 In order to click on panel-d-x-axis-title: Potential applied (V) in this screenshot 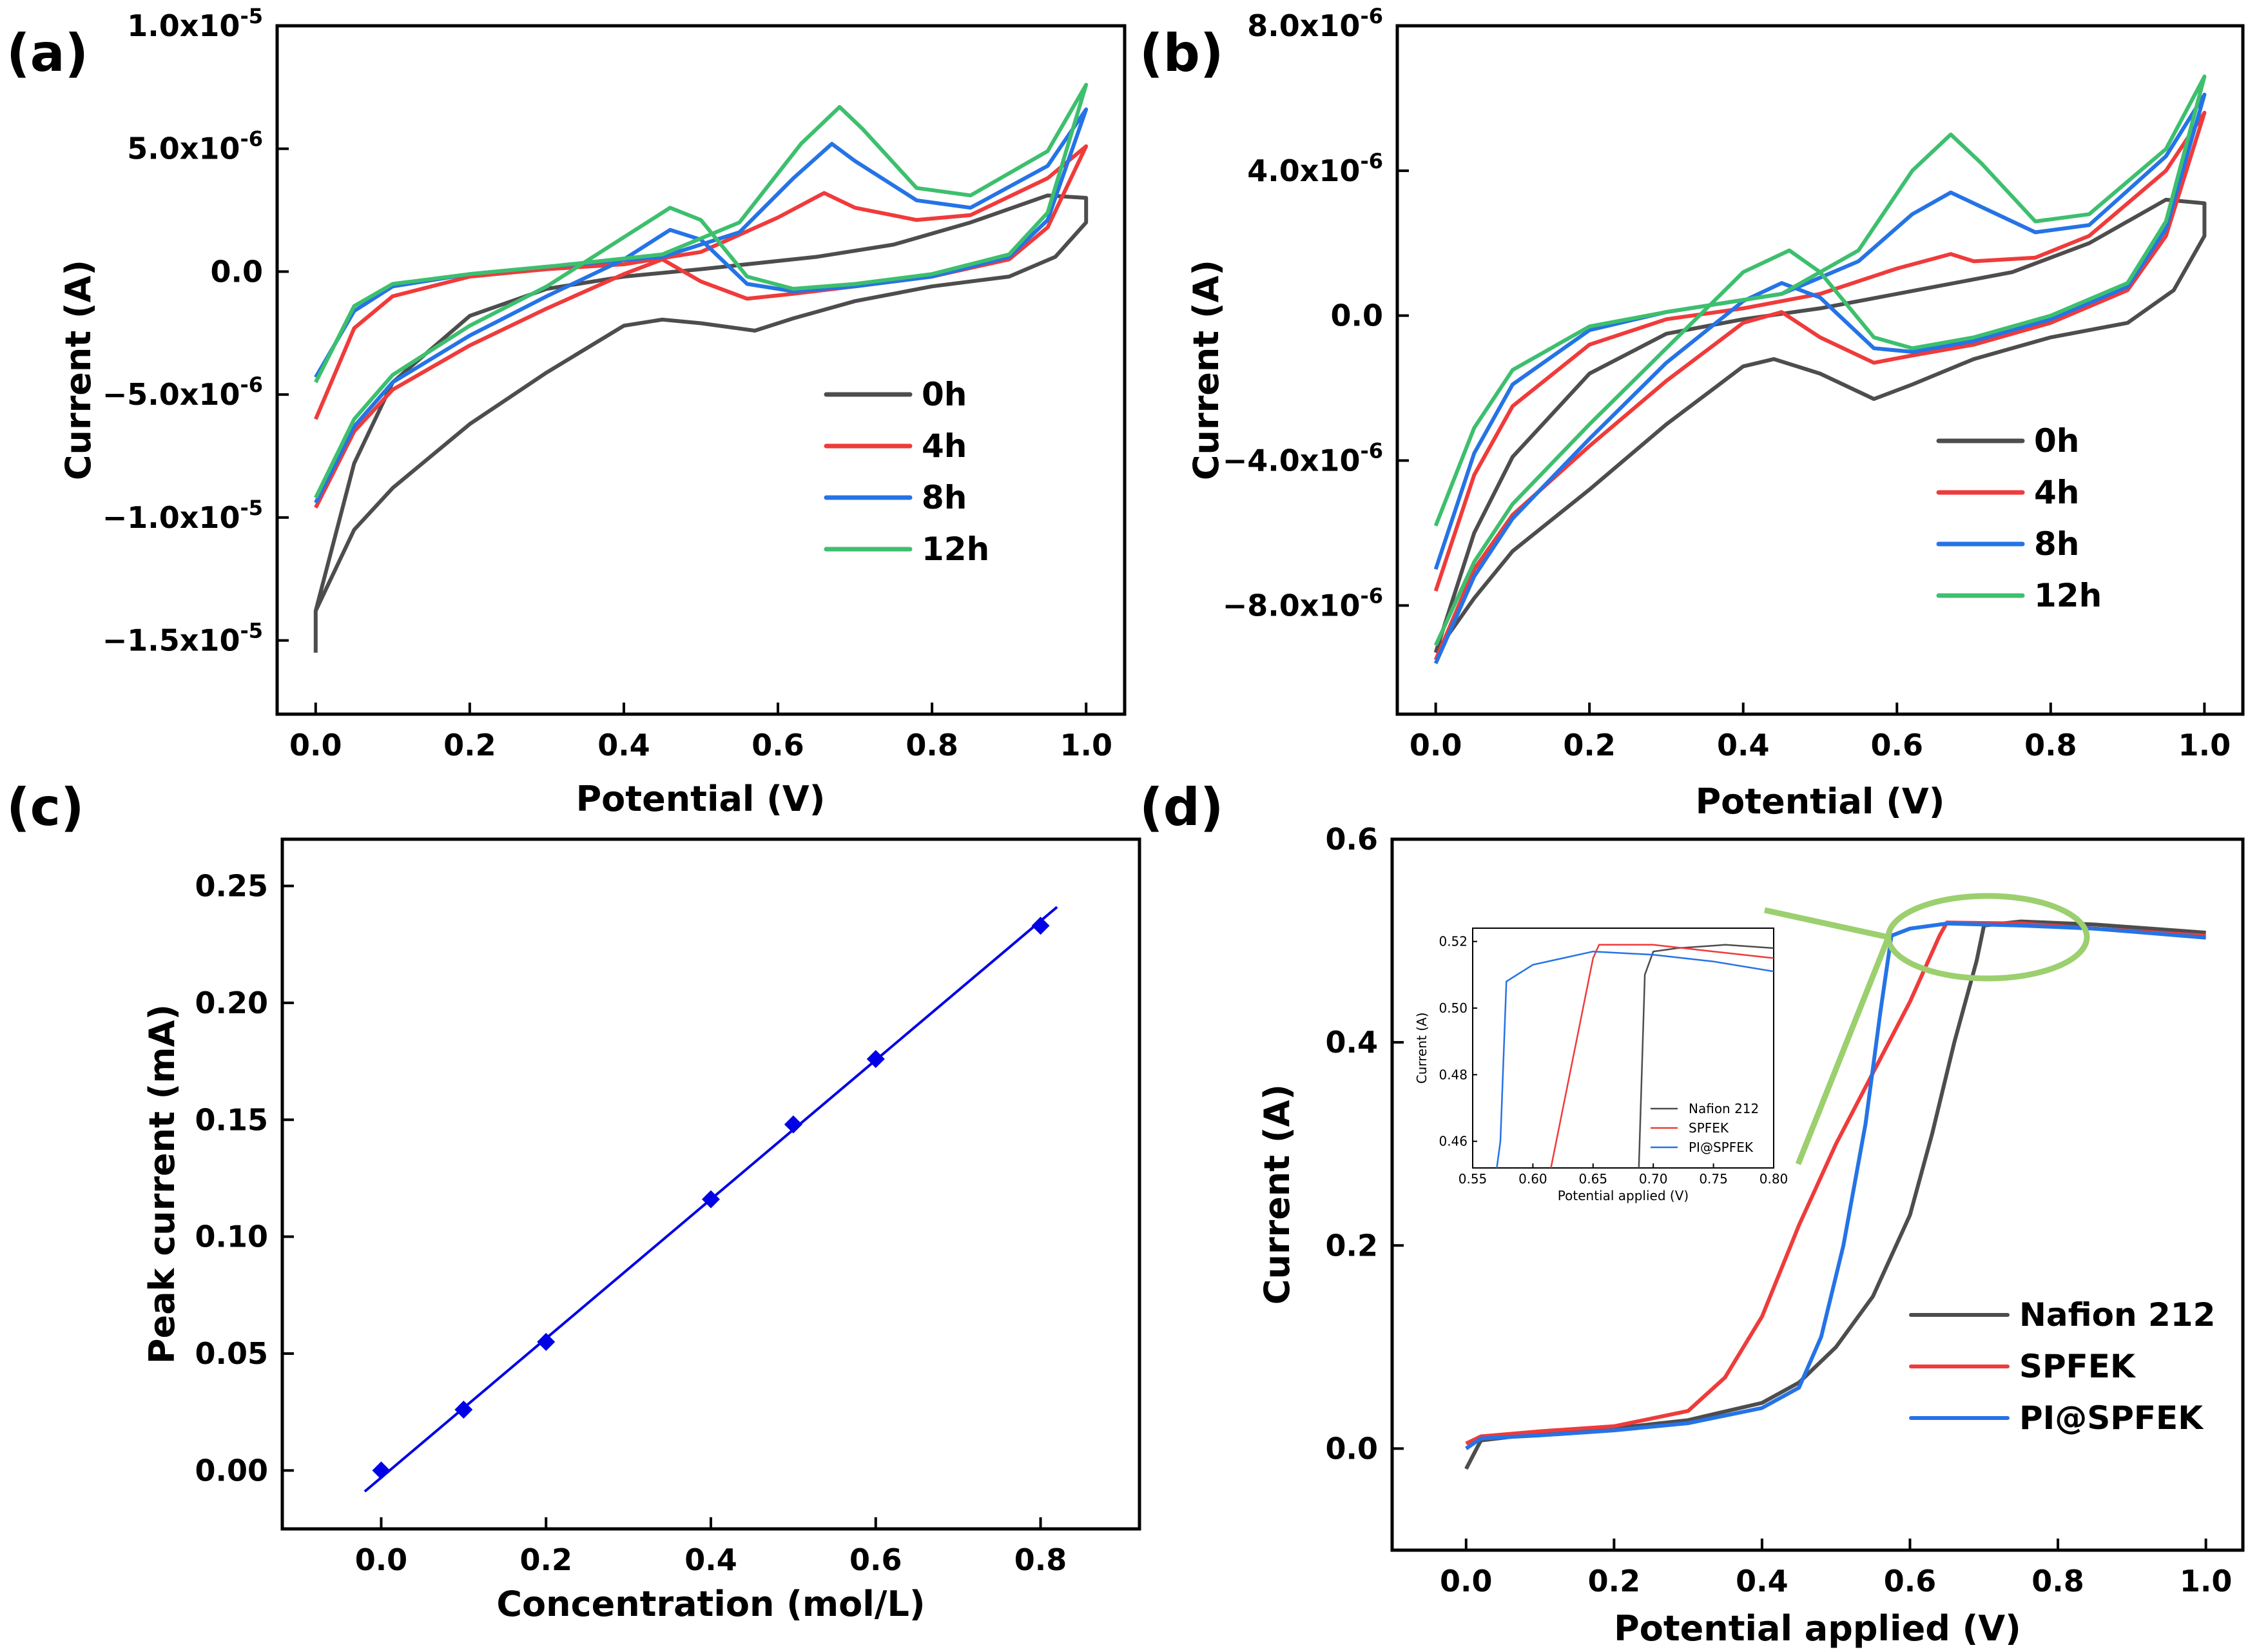, I will do `click(1817, 1628)`.